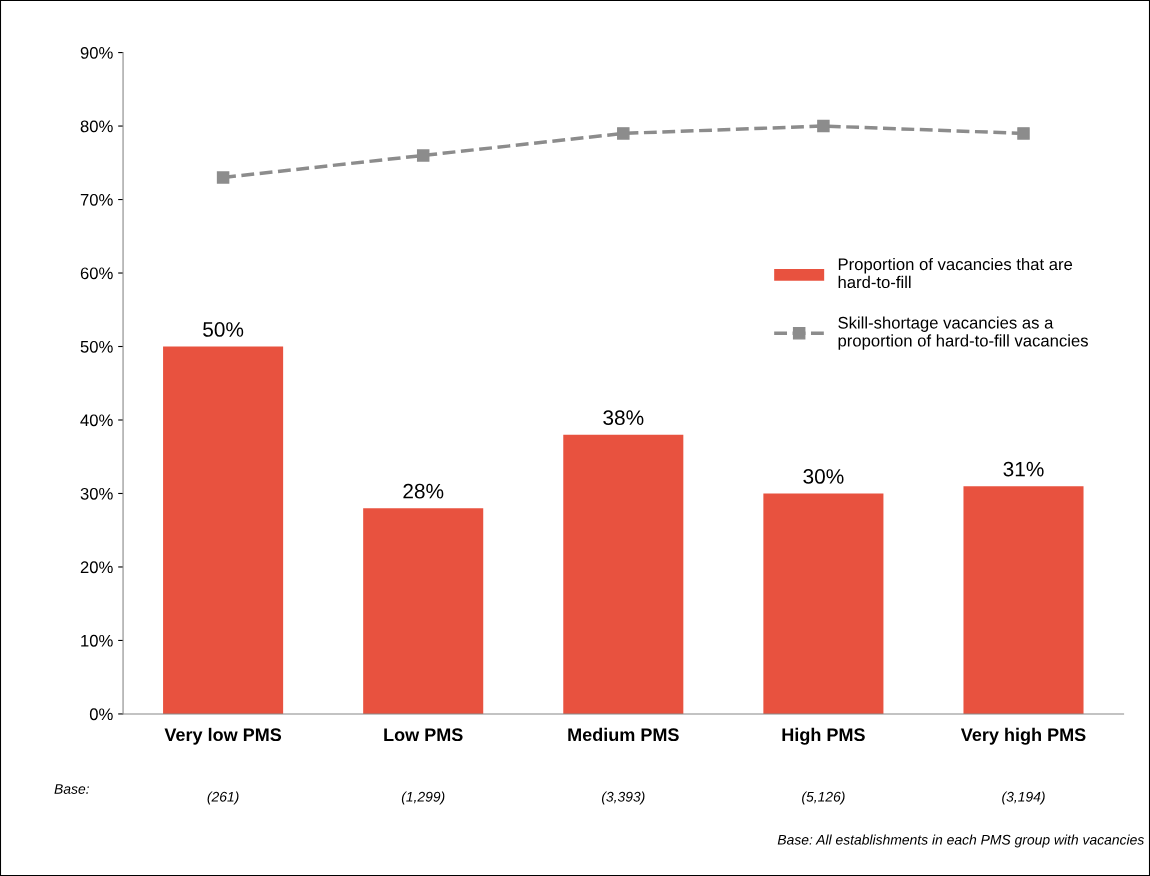 Image resolution: width=1150 pixels, height=876 pixels. What do you see at coordinates (96, 567) in the screenshot?
I see `y-tick-label: 20%` at bounding box center [96, 567].